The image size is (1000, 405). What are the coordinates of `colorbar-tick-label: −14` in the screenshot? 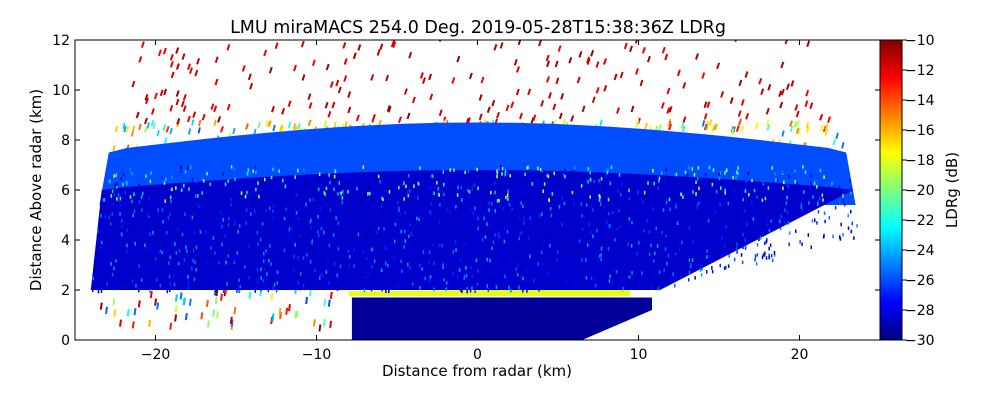 It's located at (920, 101).